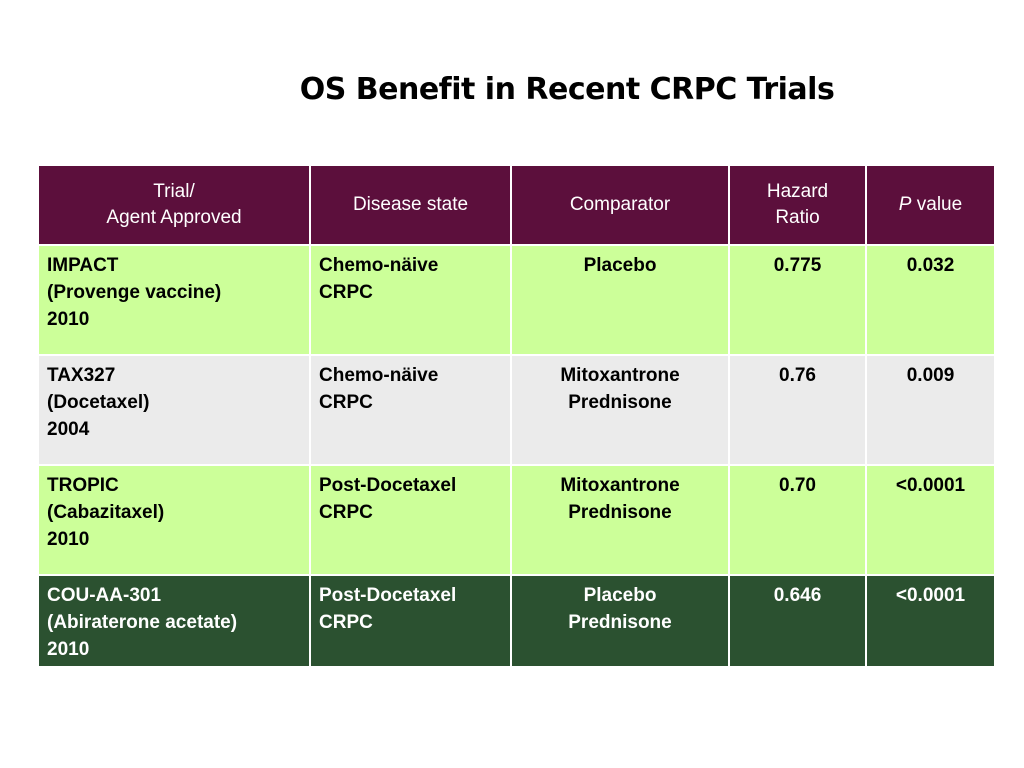 This screenshot has height=768, width=1024. I want to click on header-disease-state: Disease state, so click(410, 205).